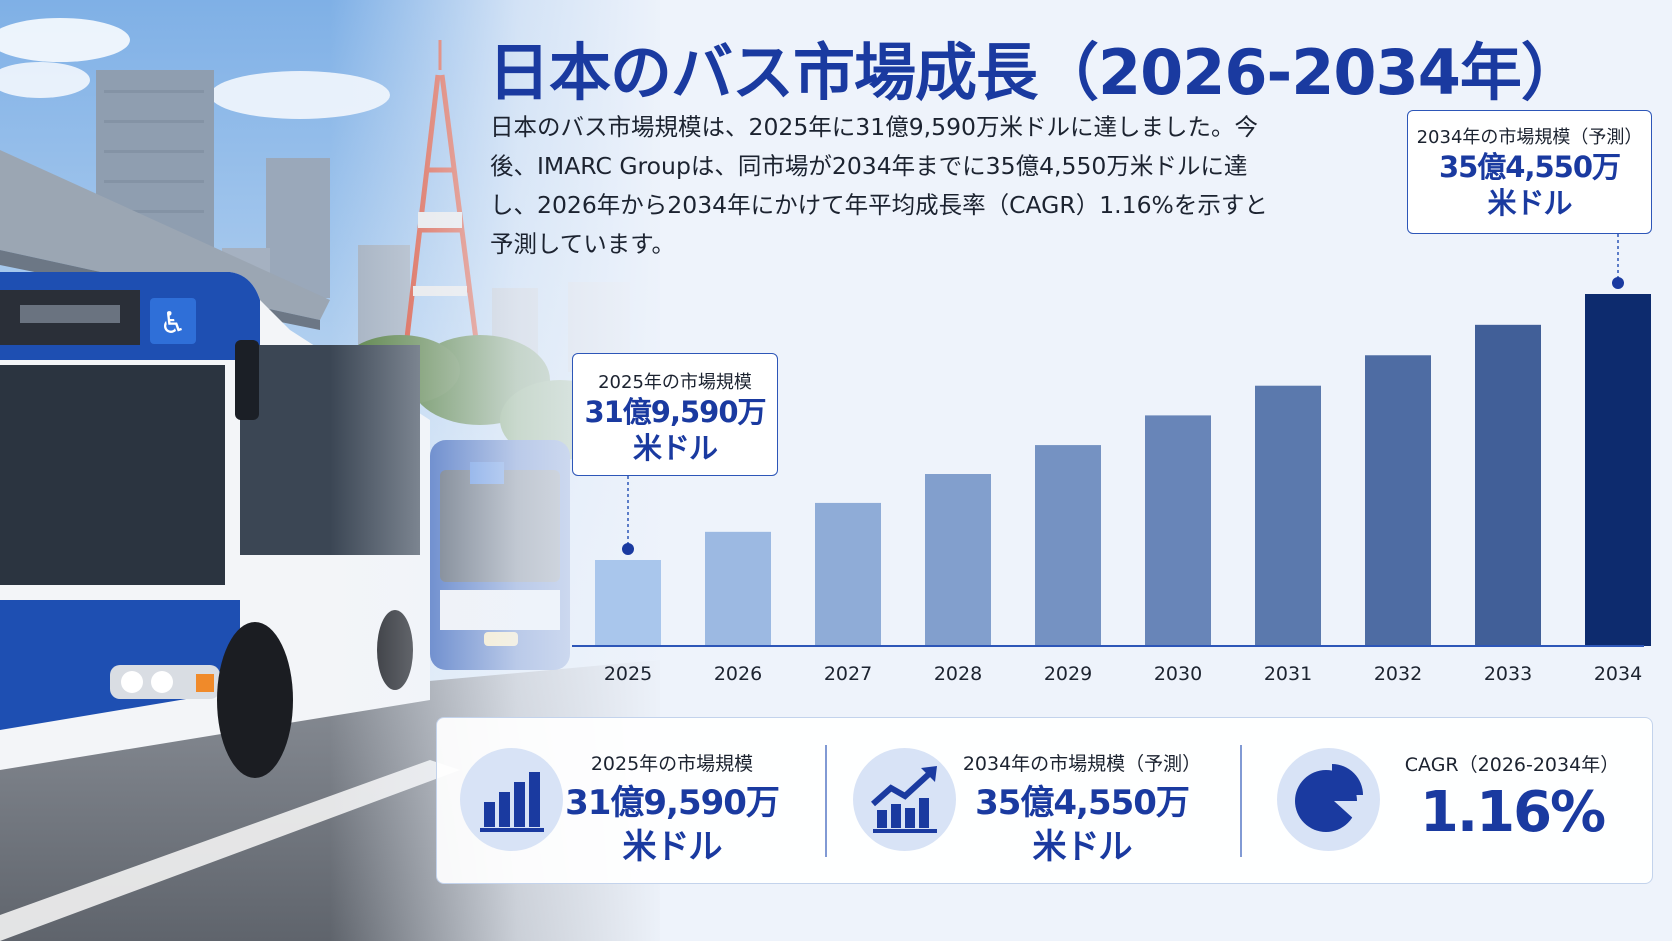  I want to click on callout-2034-market-size: 2034年の市場規模（予測） 35億4,550万 米ドル, so click(1529, 172).